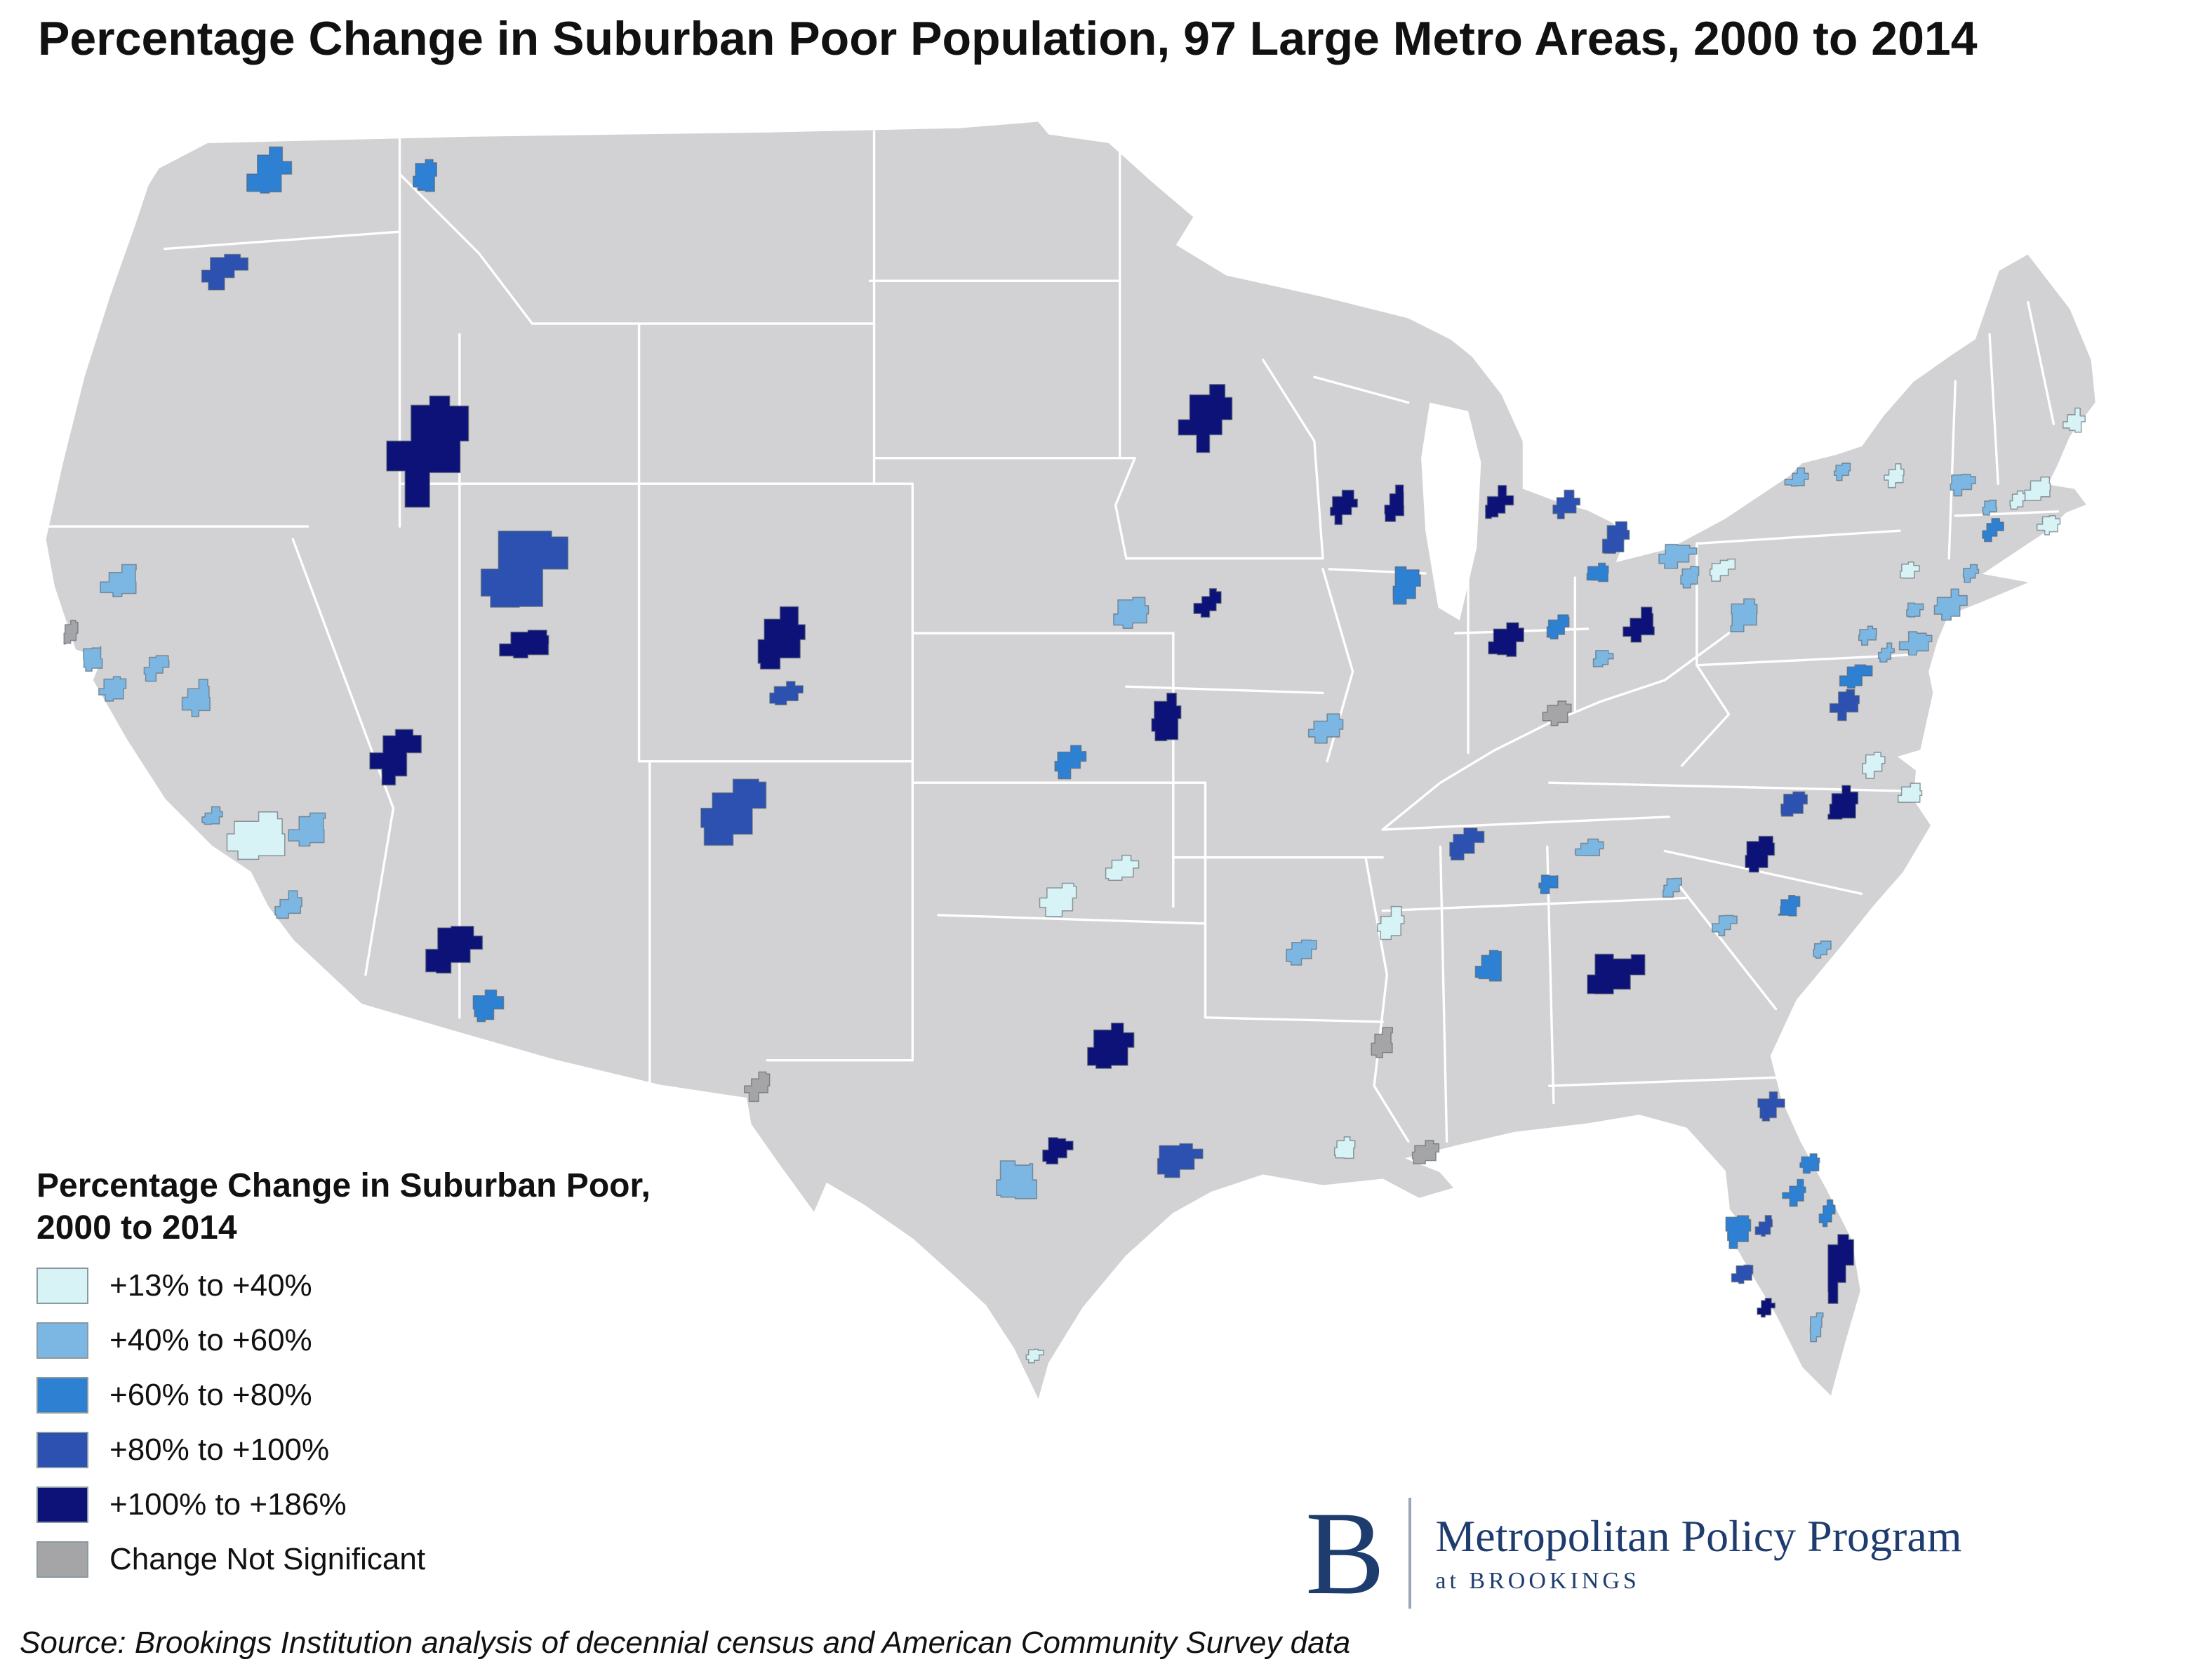 The width and height of the screenshot is (2212, 1676). I want to click on legend-label: +13% to +40%, so click(210, 1285).